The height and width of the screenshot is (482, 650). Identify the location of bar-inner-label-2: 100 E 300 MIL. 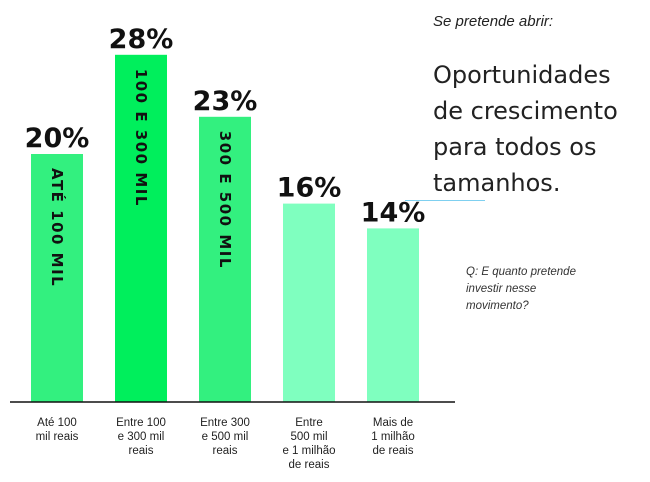
(141, 138).